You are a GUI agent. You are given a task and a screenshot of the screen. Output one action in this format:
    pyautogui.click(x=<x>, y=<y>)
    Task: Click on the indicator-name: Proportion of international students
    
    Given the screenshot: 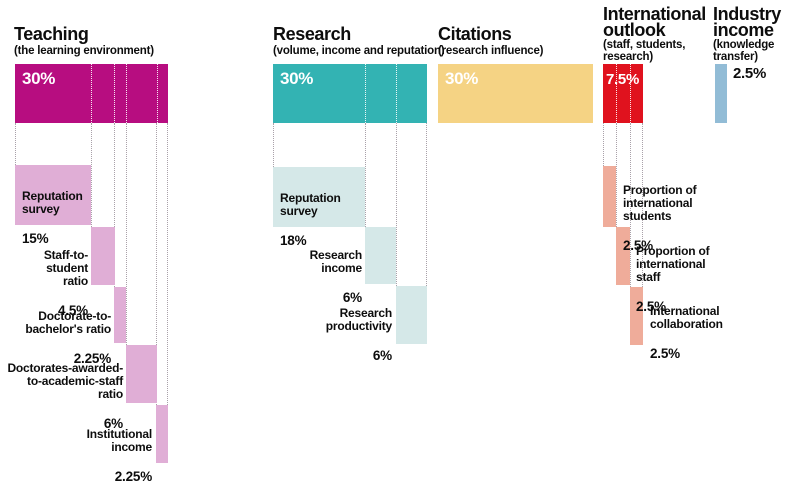 What is the action you would take?
    pyautogui.click(x=660, y=203)
    